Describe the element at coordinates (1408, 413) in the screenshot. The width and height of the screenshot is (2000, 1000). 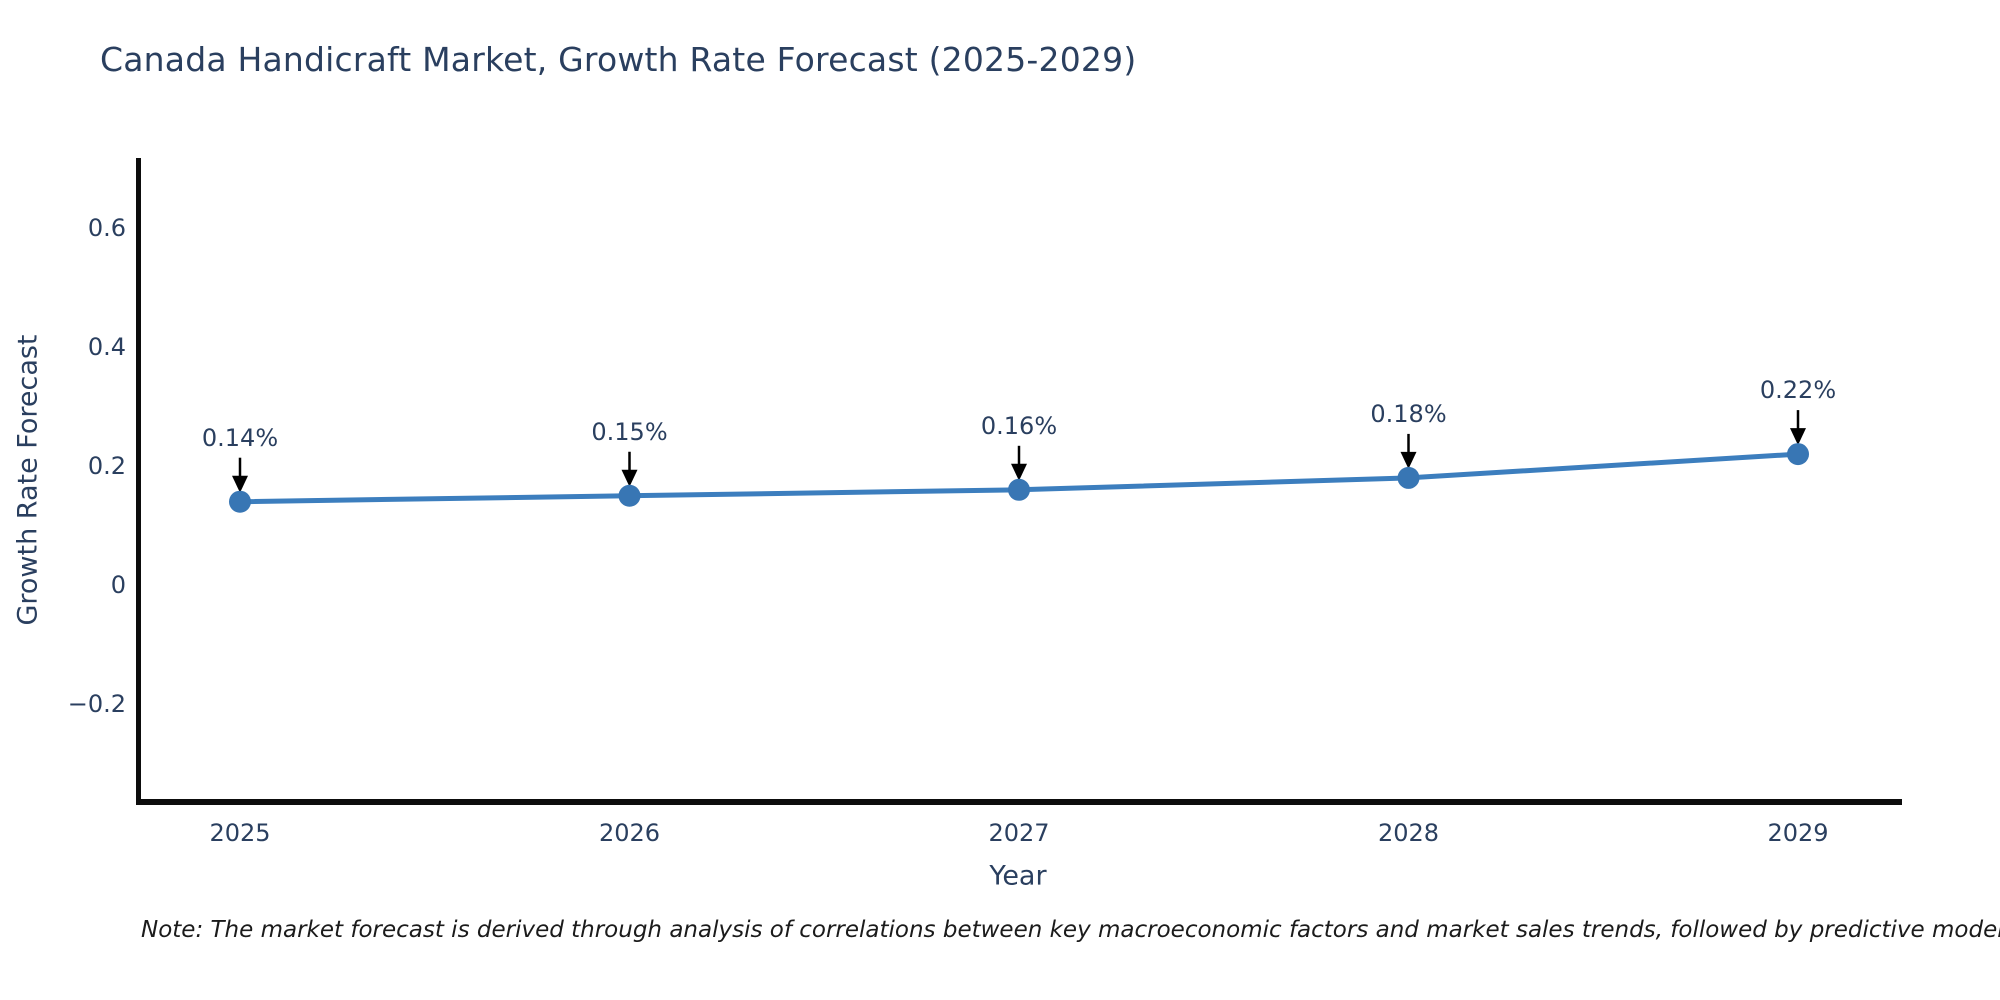
I see `point-value-label: 0.18%` at that location.